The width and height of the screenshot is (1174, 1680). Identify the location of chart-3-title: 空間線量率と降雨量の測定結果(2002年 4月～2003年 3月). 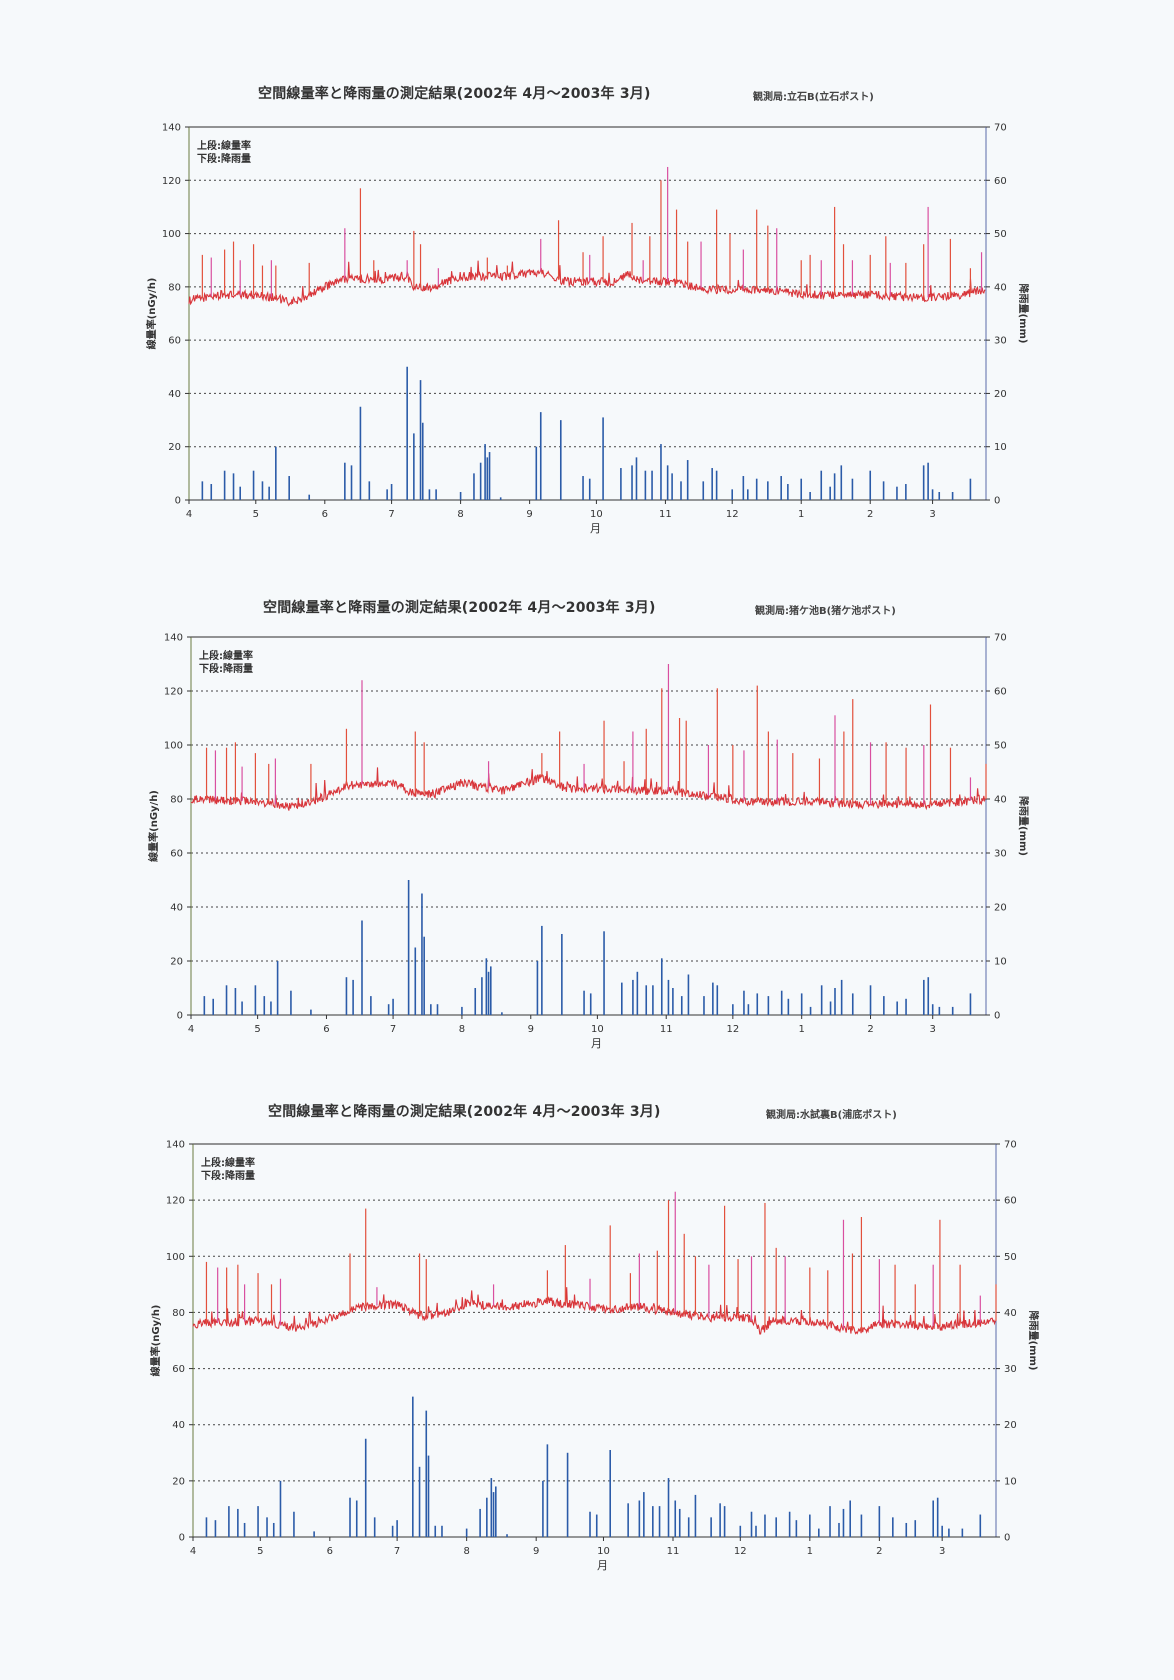
(464, 1112).